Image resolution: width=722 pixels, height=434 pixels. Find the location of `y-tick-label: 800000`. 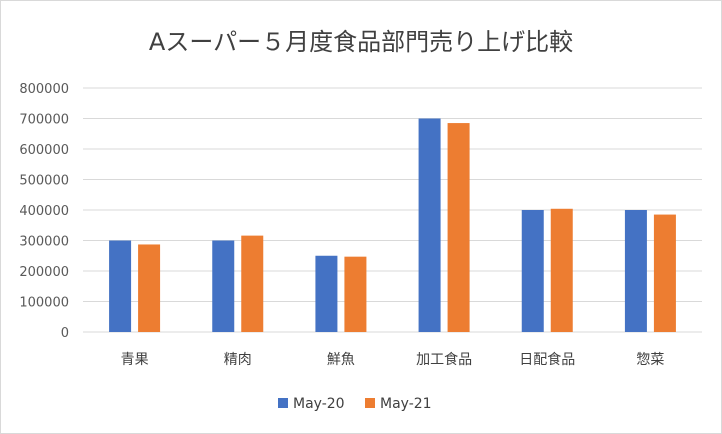

y-tick-label: 800000 is located at coordinates (44, 89).